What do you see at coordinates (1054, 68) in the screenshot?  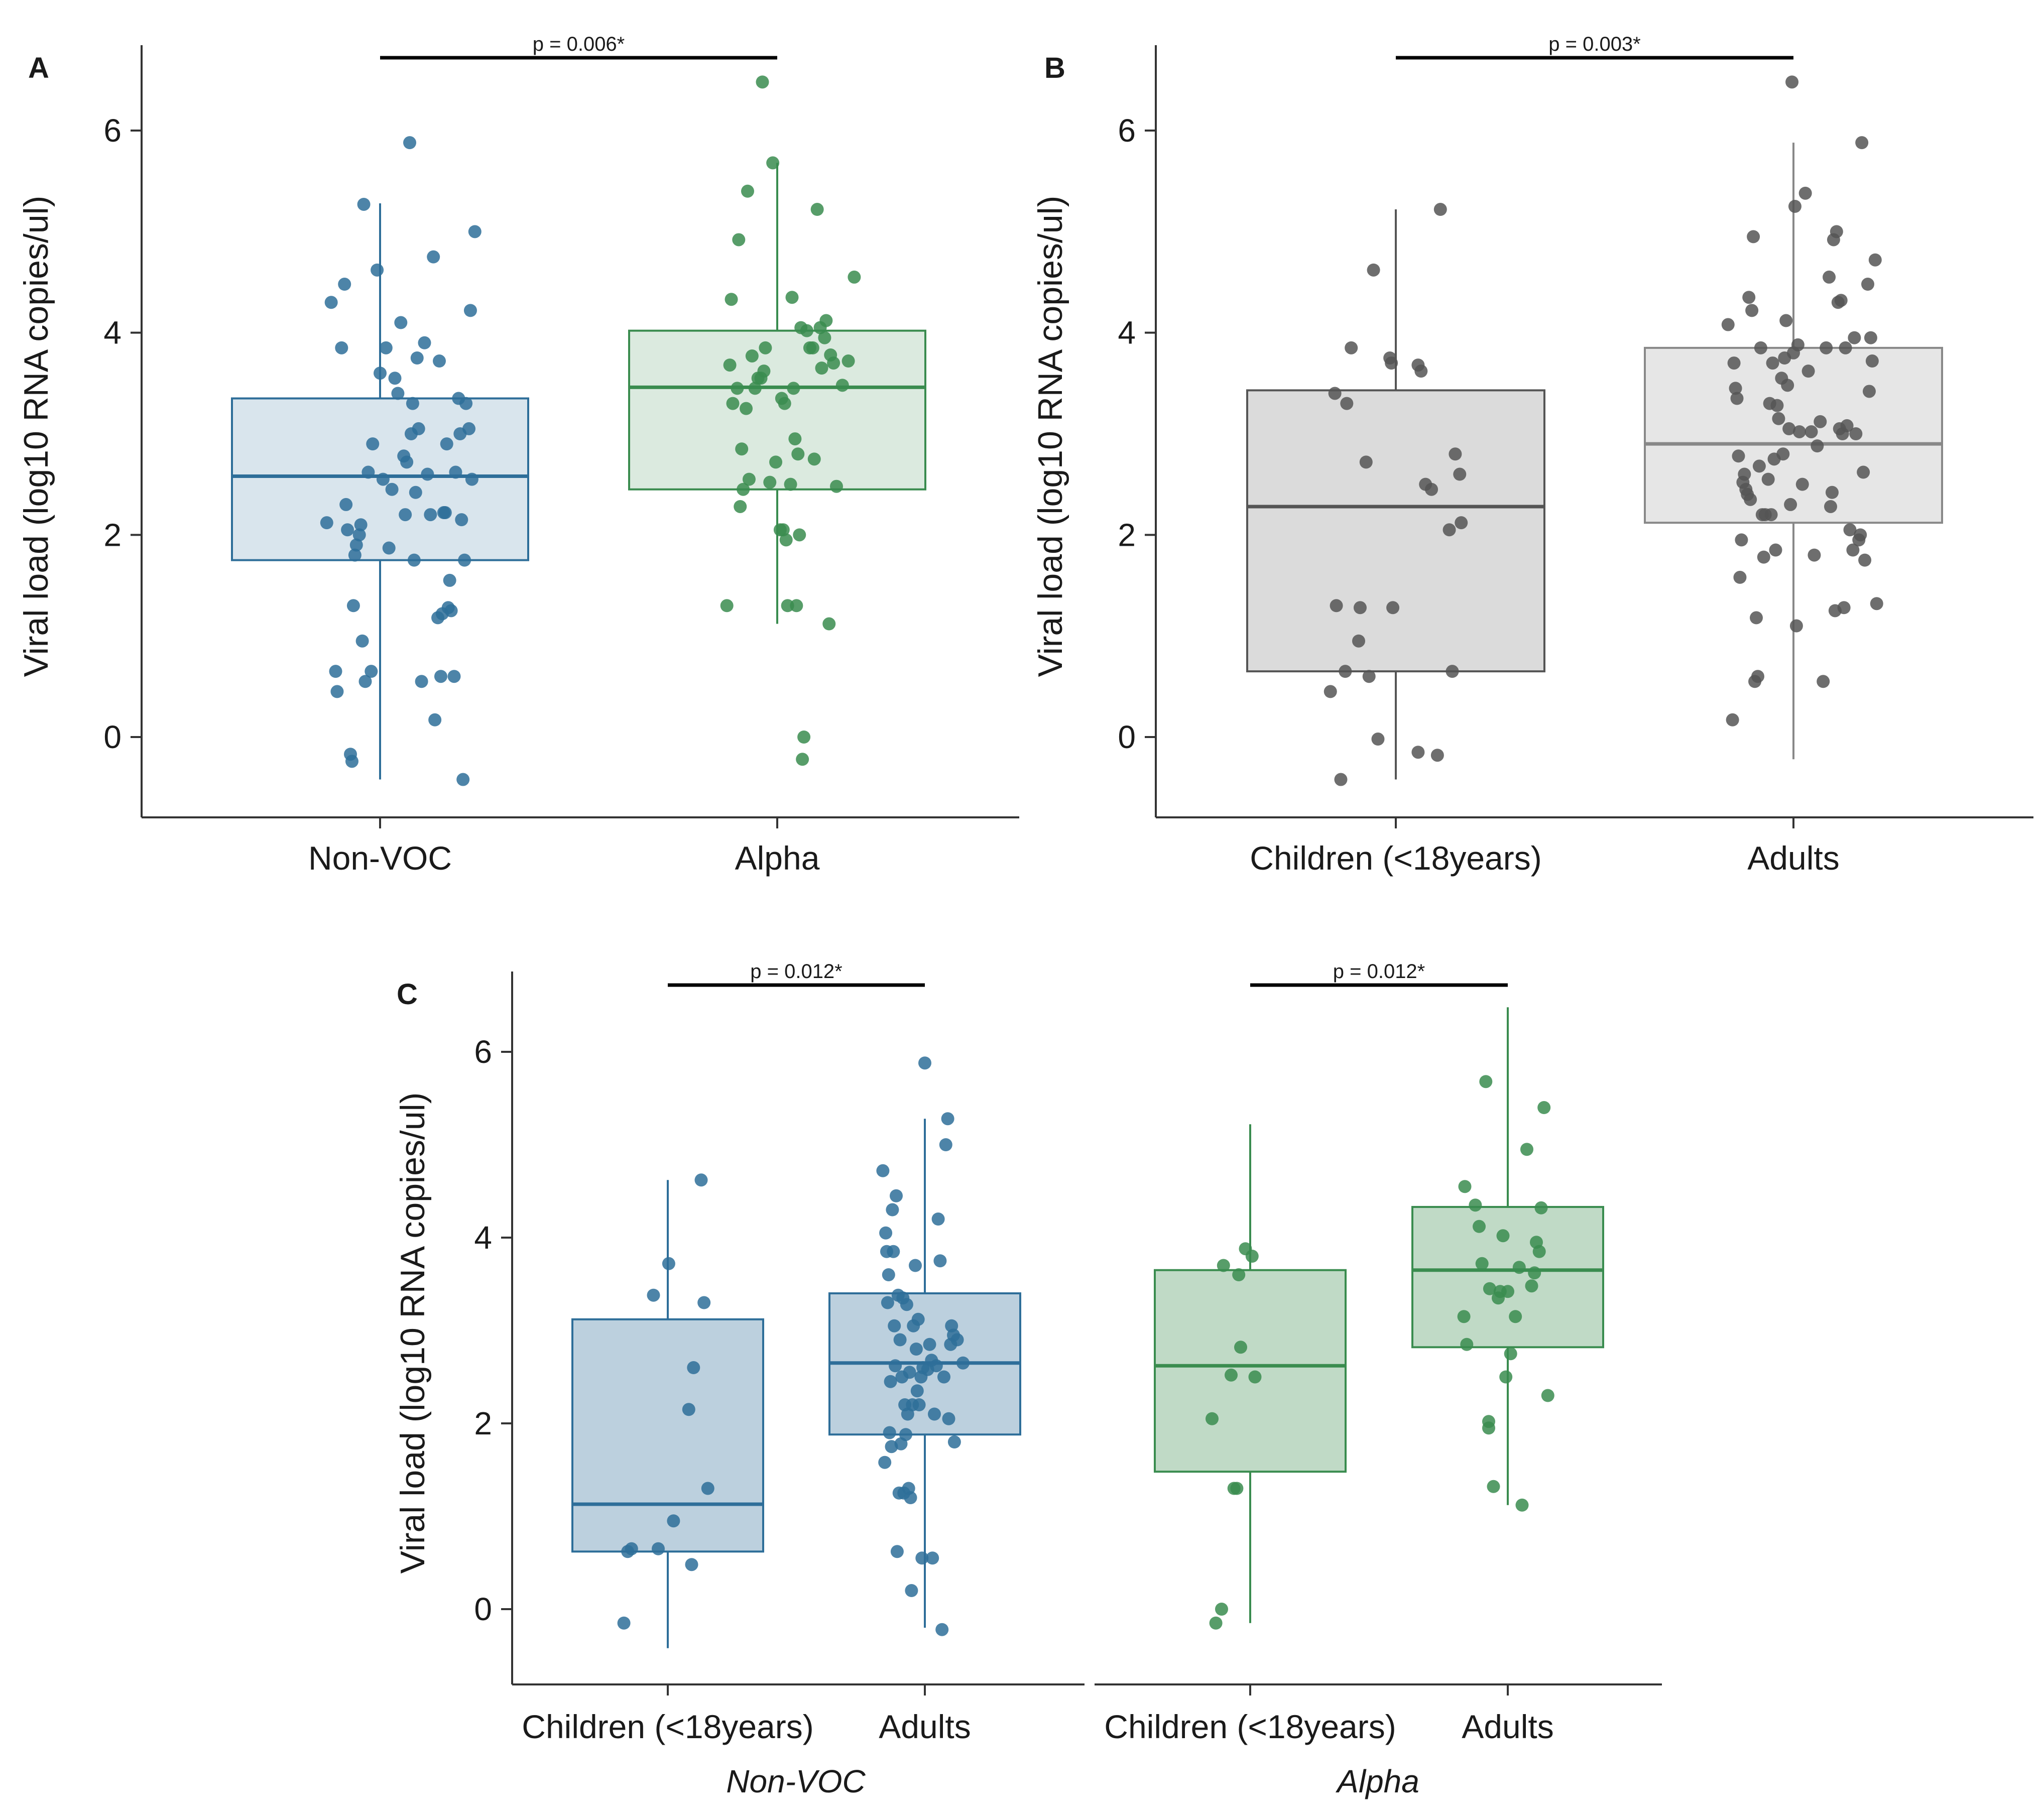 I see `panel-label: B` at bounding box center [1054, 68].